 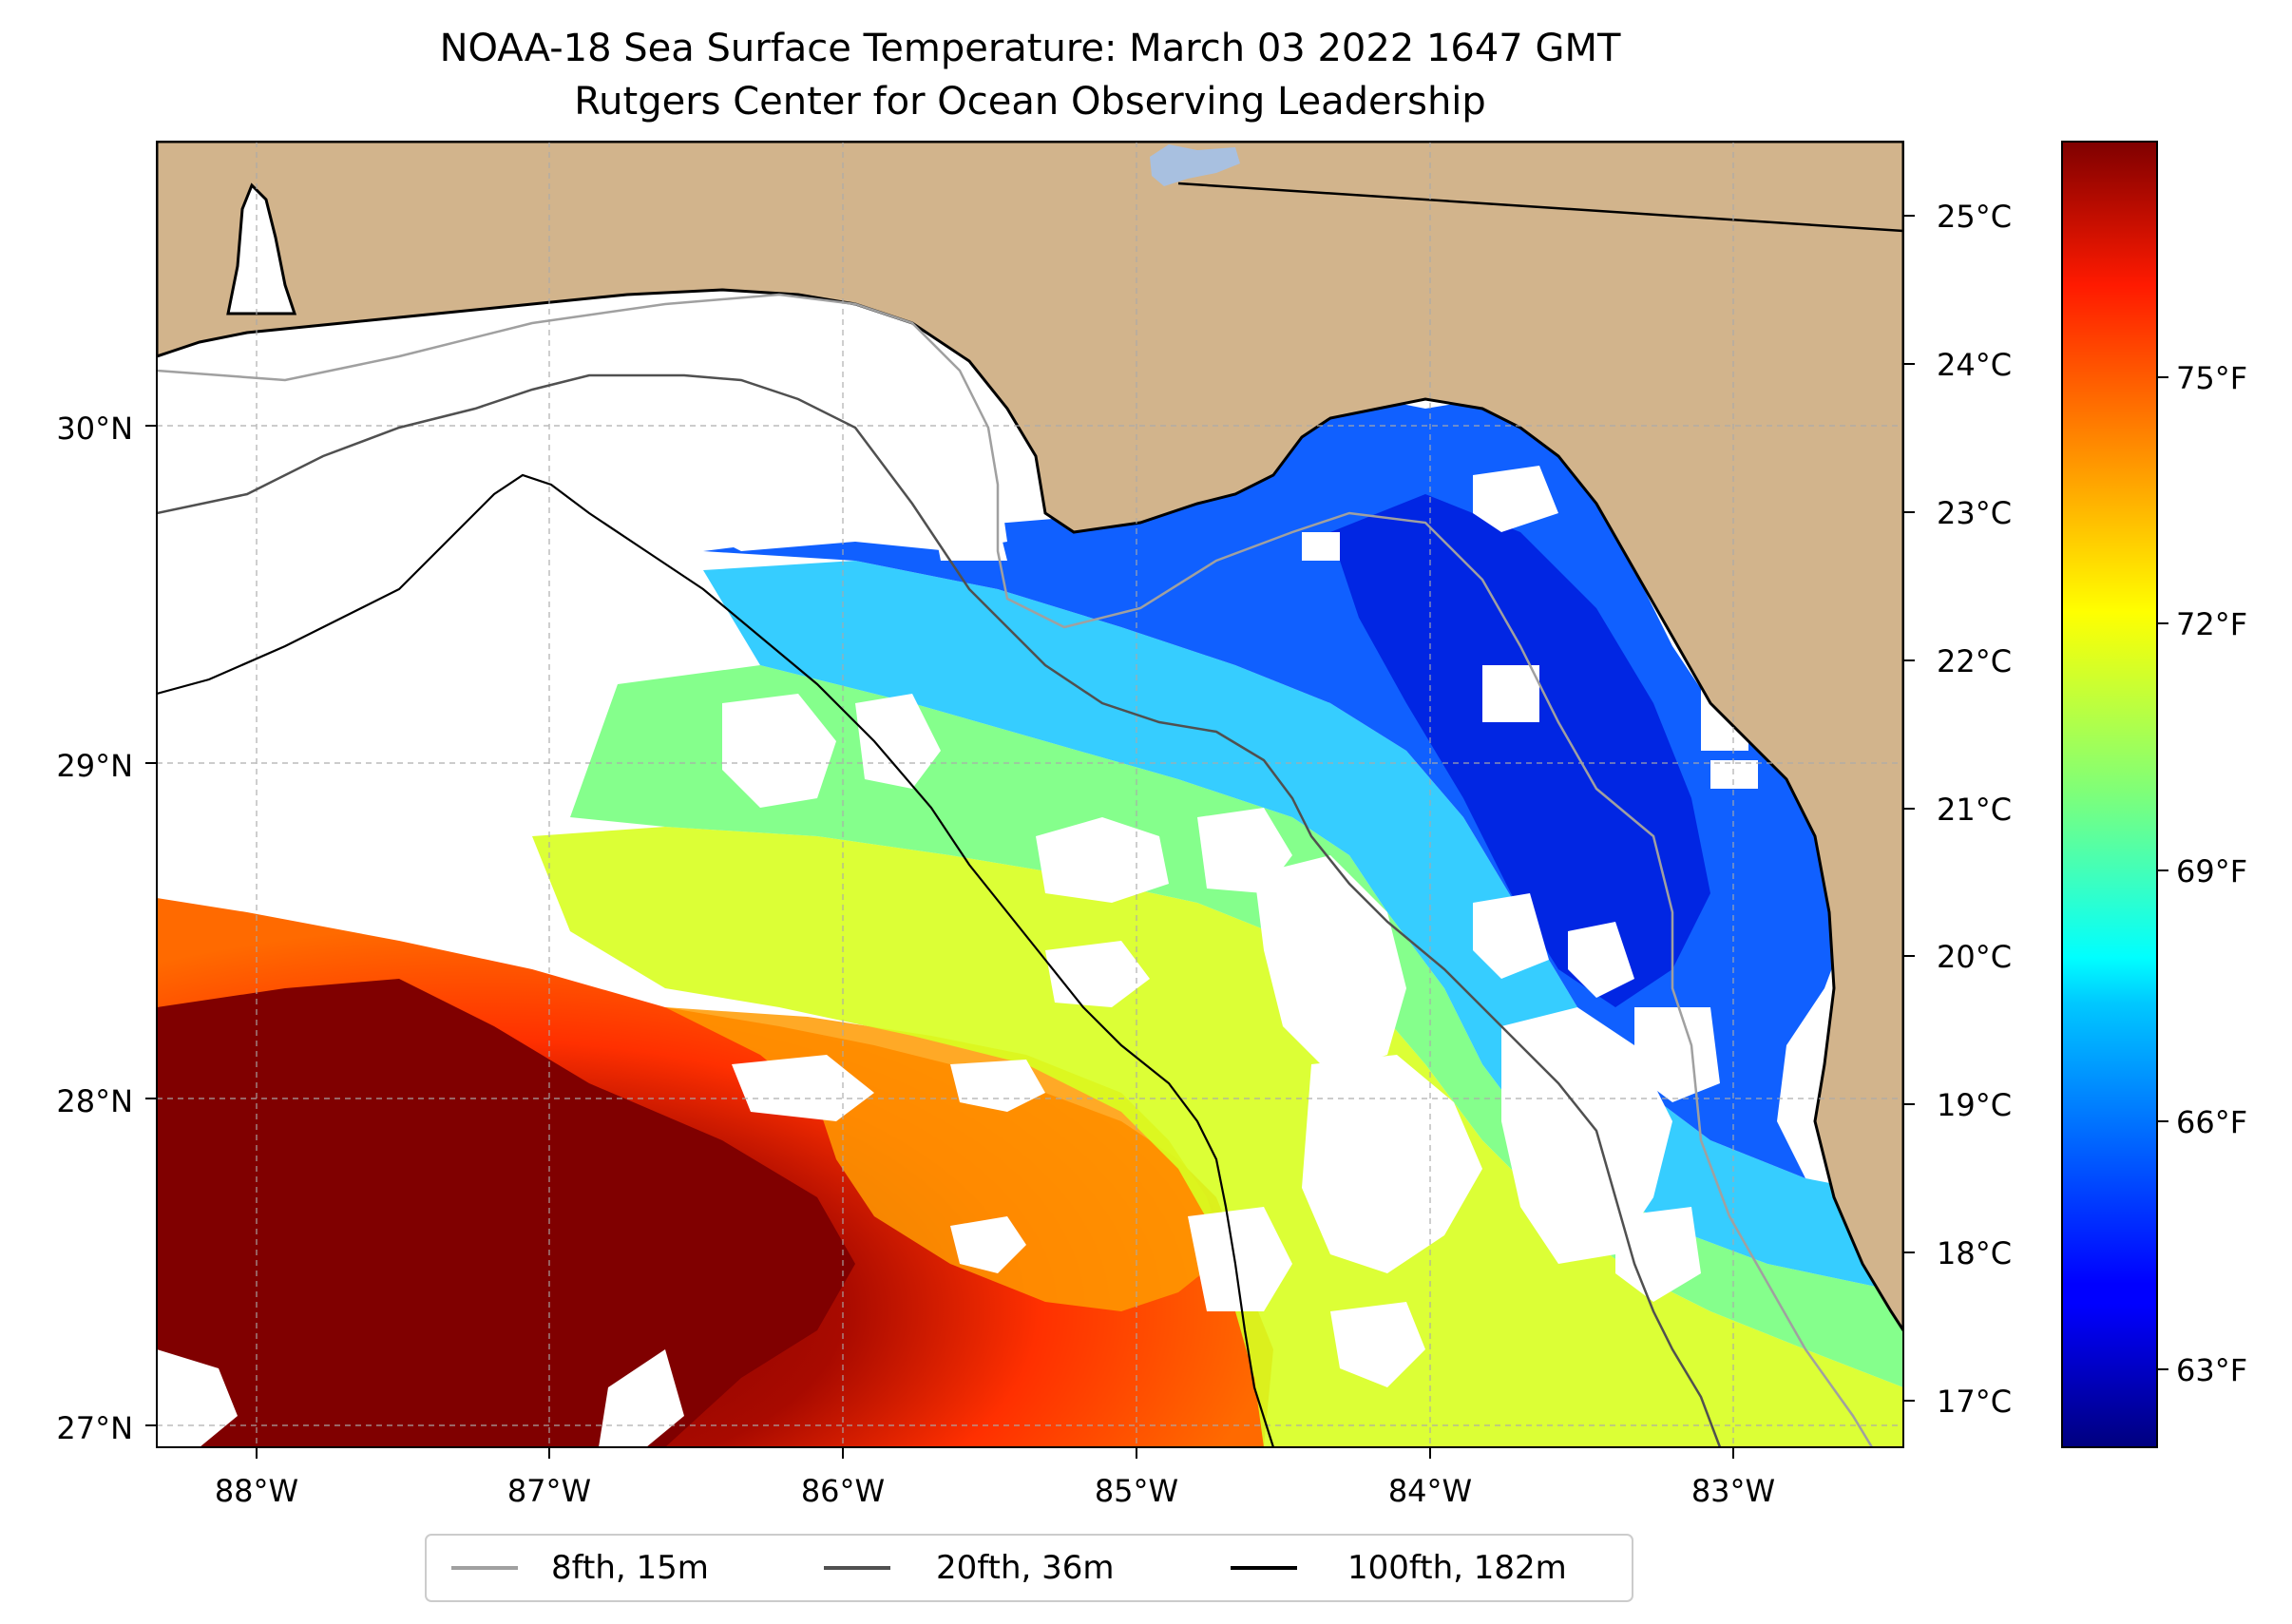 I want to click on celsius-label-18: 18°C, so click(x=1974, y=1253).